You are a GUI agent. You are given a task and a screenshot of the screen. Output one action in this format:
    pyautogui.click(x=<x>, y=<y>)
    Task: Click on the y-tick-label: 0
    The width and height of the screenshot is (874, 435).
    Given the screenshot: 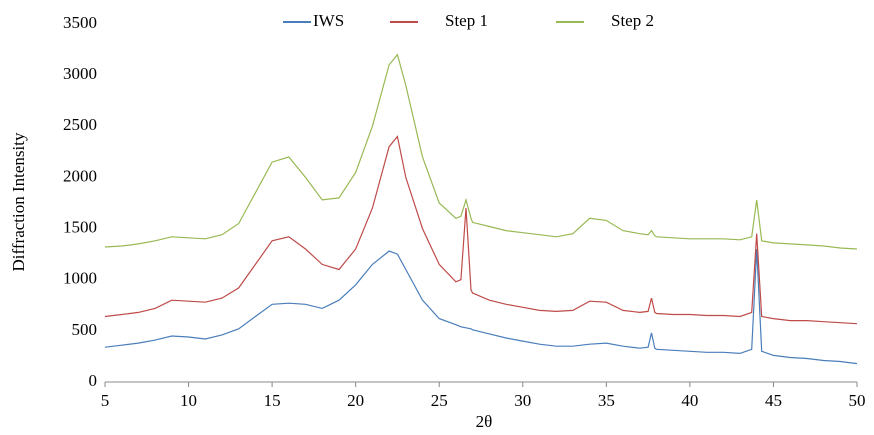 What is the action you would take?
    pyautogui.click(x=93, y=380)
    